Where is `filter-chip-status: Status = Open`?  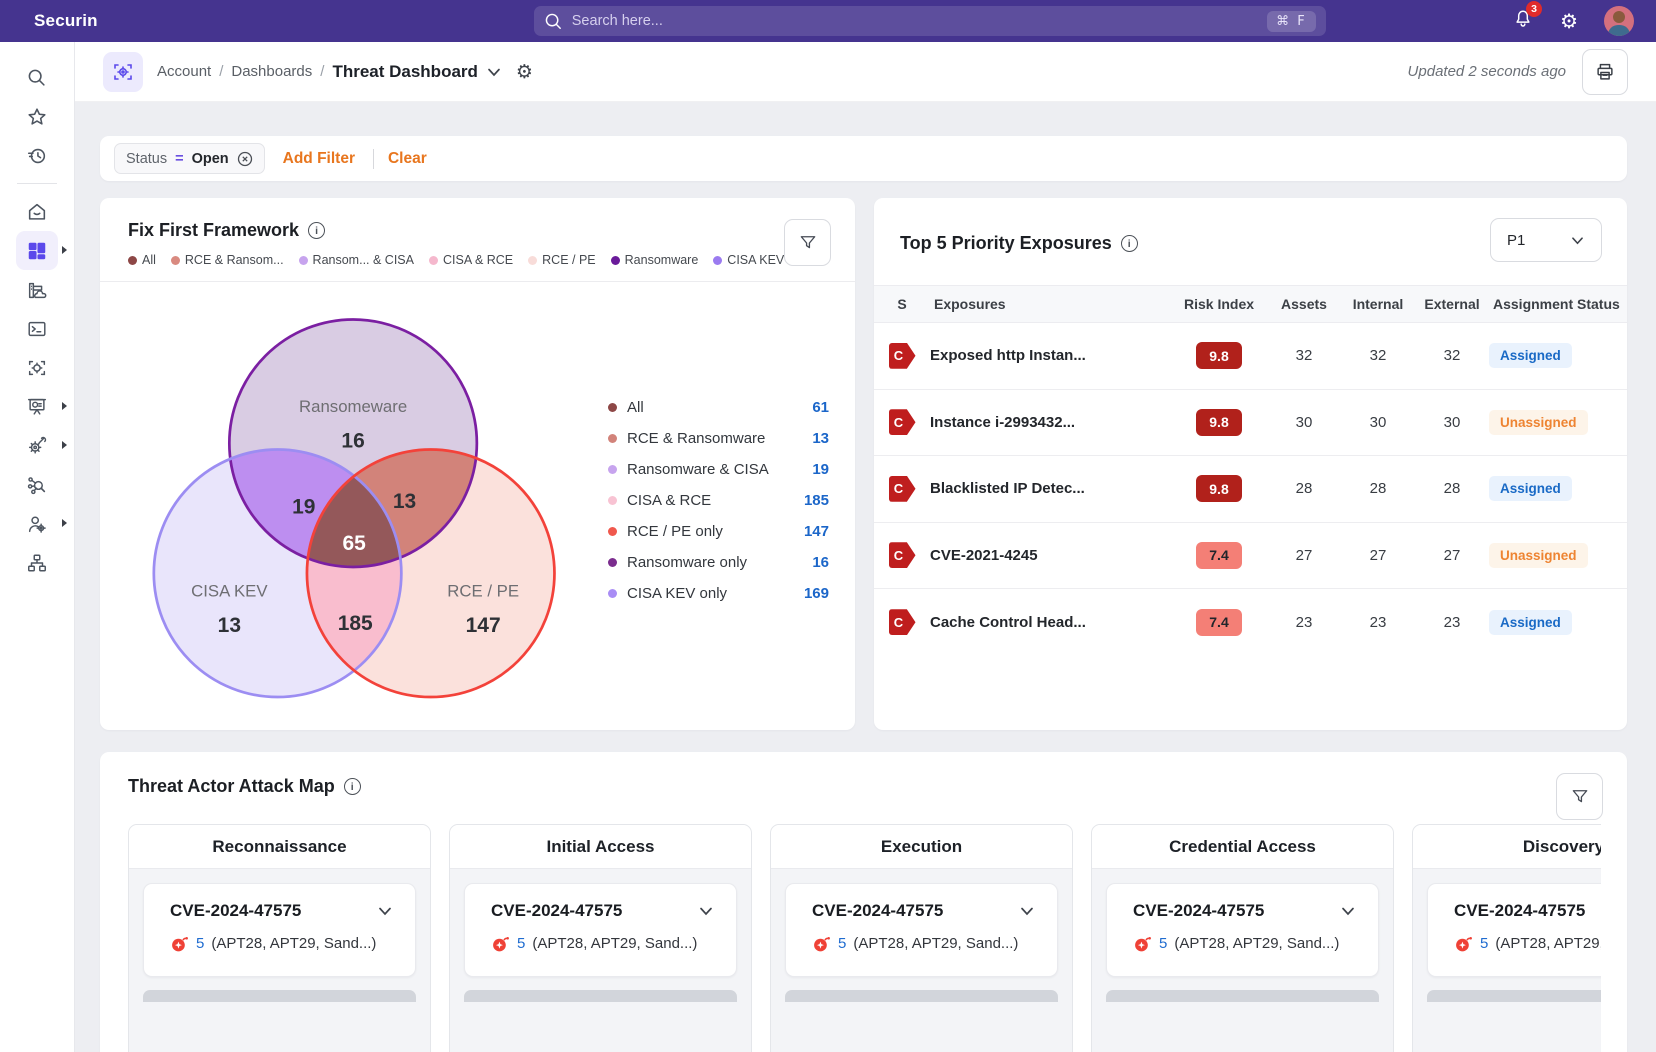 filter-chip-status: Status = Open is located at coordinates (189, 158).